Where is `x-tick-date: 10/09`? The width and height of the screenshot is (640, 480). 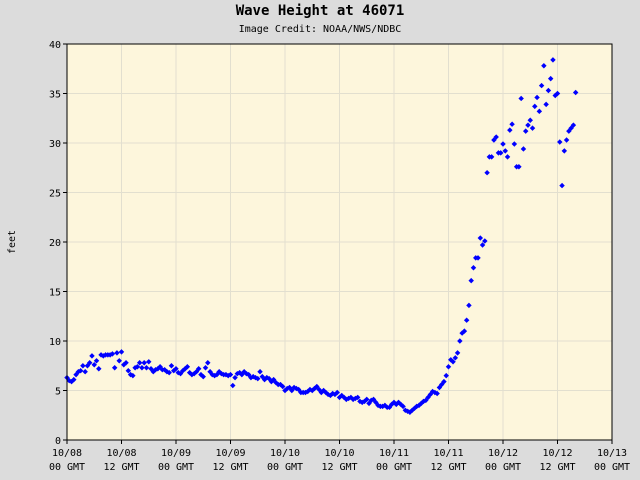 x-tick-date: 10/09 is located at coordinates (176, 453).